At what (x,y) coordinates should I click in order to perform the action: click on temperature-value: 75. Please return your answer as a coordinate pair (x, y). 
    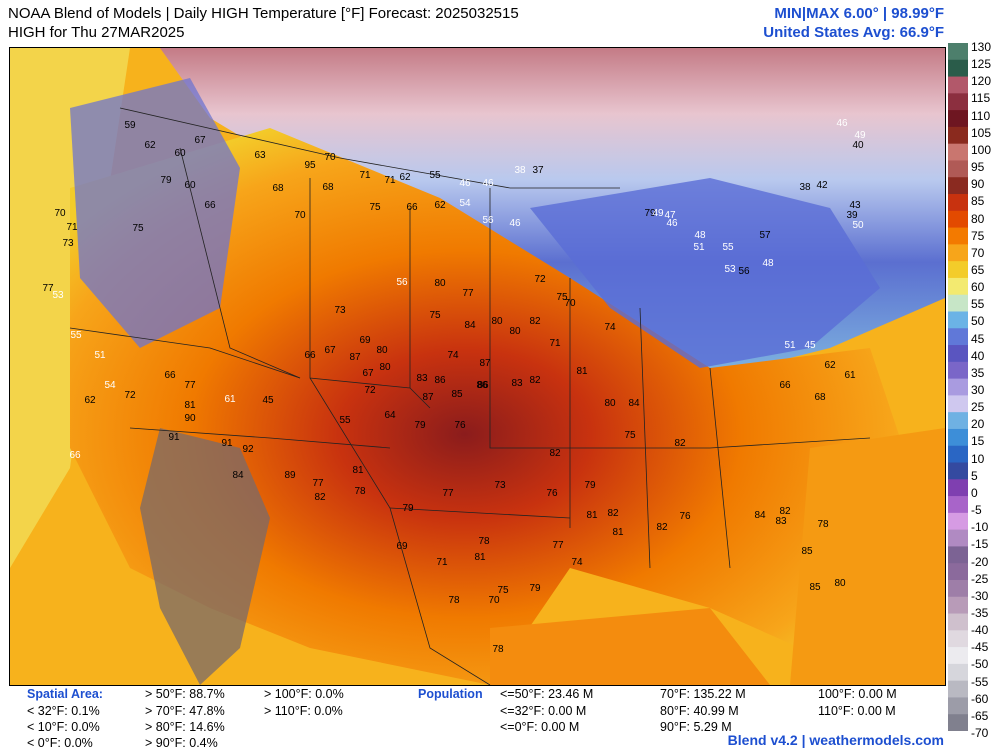
    Looking at the image, I should click on (503, 590).